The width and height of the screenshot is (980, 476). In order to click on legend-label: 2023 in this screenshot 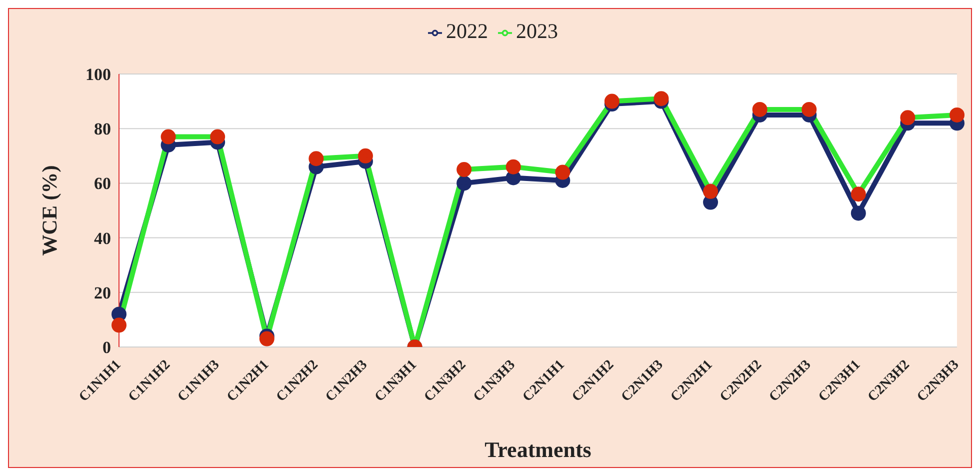, I will do `click(537, 31)`.